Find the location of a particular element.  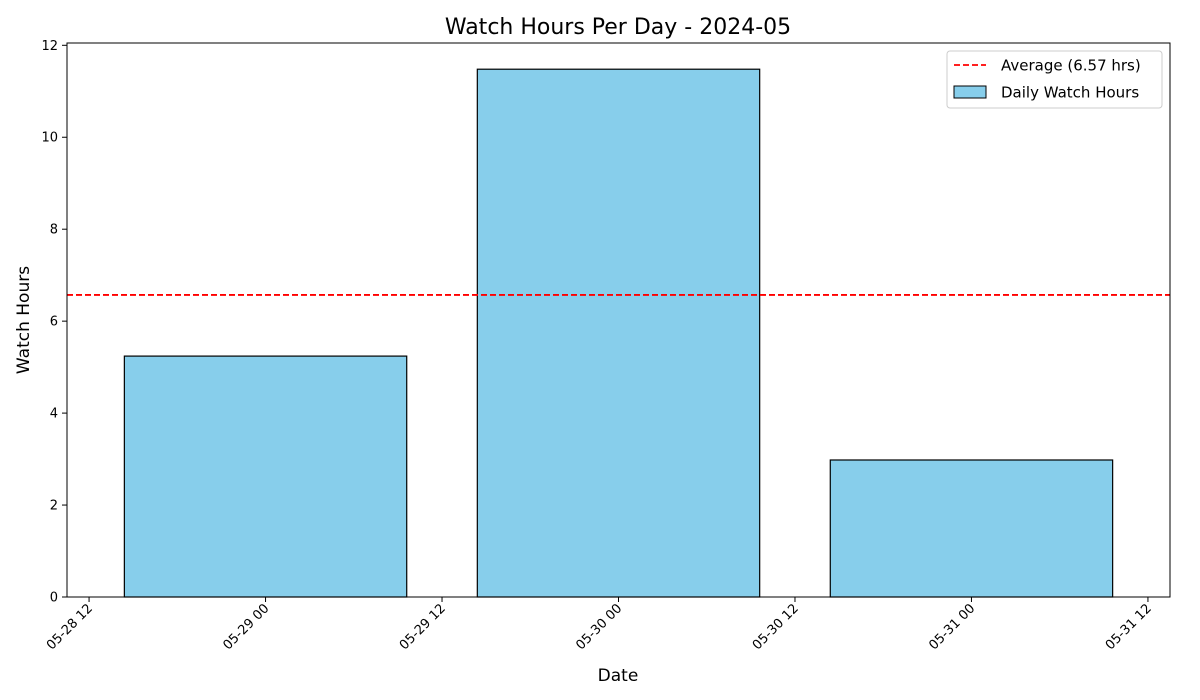

y-tick-label: 12 is located at coordinates (49, 46).